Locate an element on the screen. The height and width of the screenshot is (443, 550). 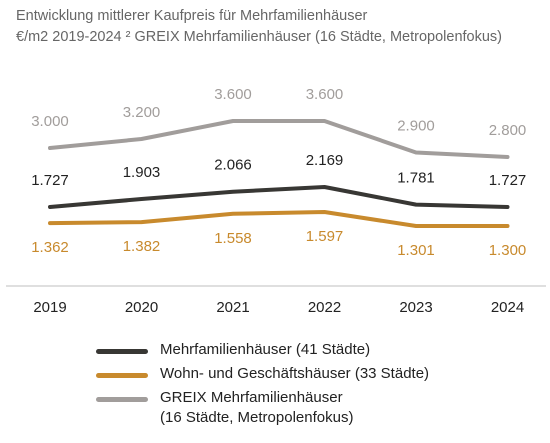
legend-item-wgh: Wohn- und Geschäftshäuser (33 Städte) is located at coordinates (316, 374).